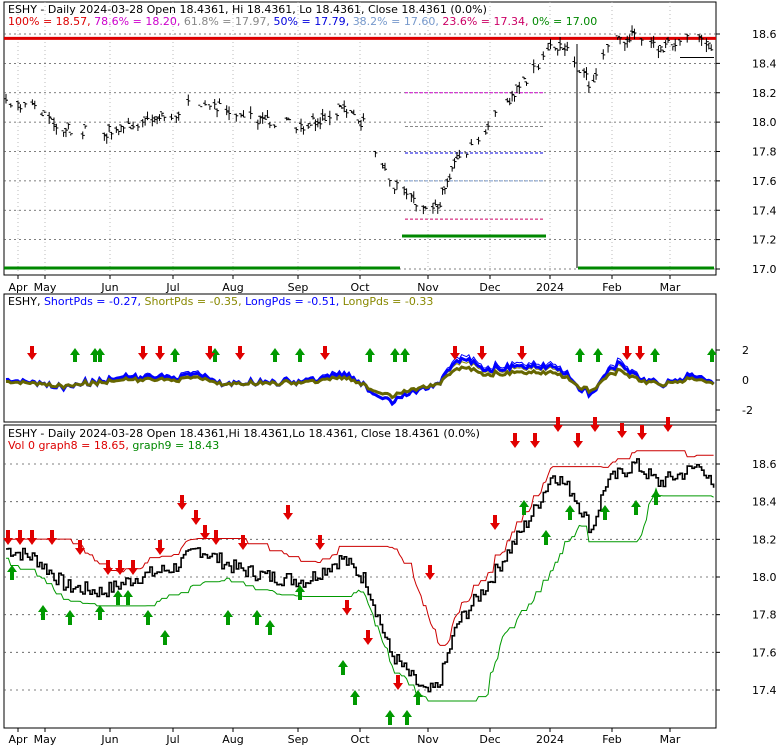 This screenshot has height=745, width=780. I want to click on p3-ylabel-0: 18.6, so click(764, 464).